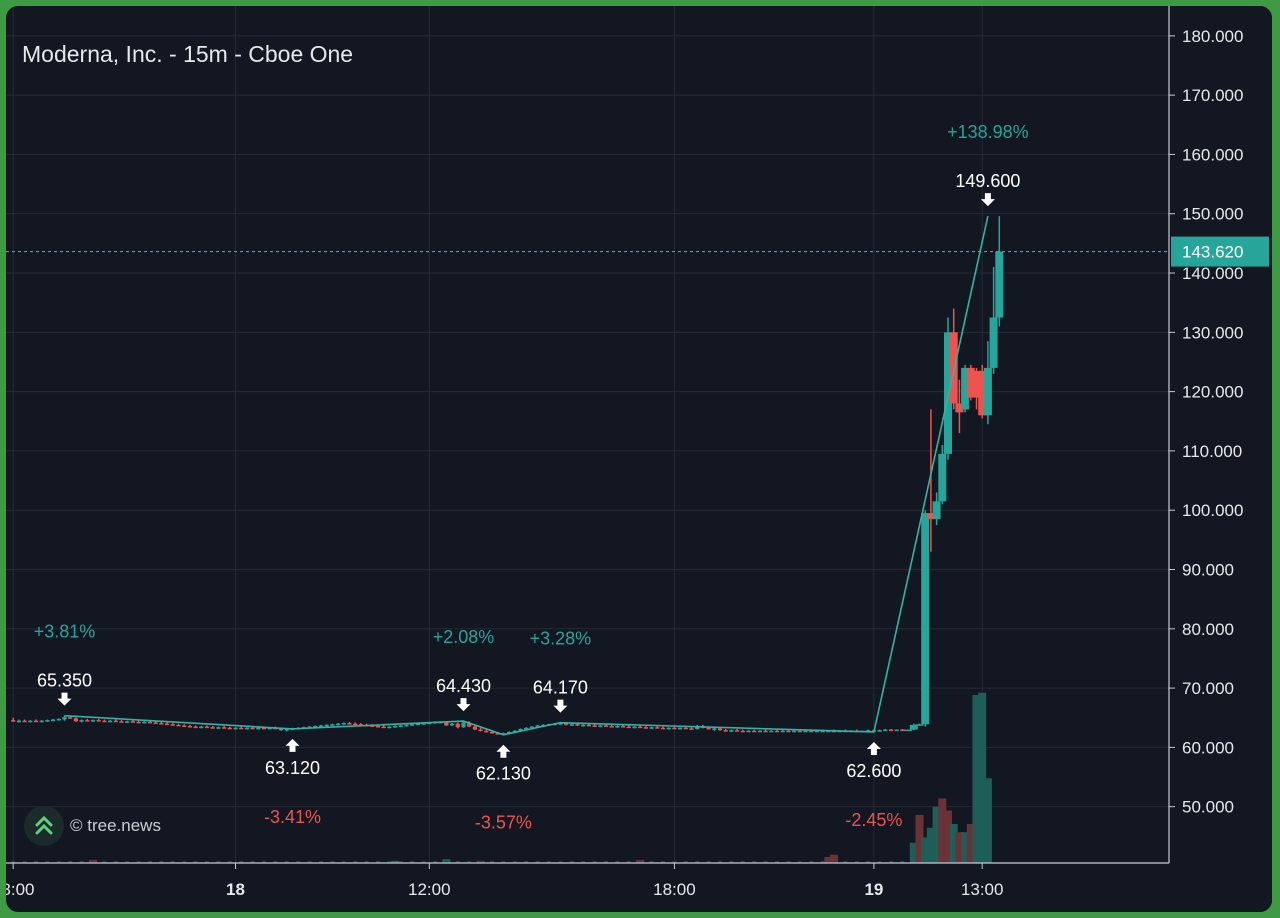 Image resolution: width=1280 pixels, height=918 pixels. Describe the element at coordinates (873, 820) in the screenshot. I see `pivot-percent-label: -2.45%` at that location.